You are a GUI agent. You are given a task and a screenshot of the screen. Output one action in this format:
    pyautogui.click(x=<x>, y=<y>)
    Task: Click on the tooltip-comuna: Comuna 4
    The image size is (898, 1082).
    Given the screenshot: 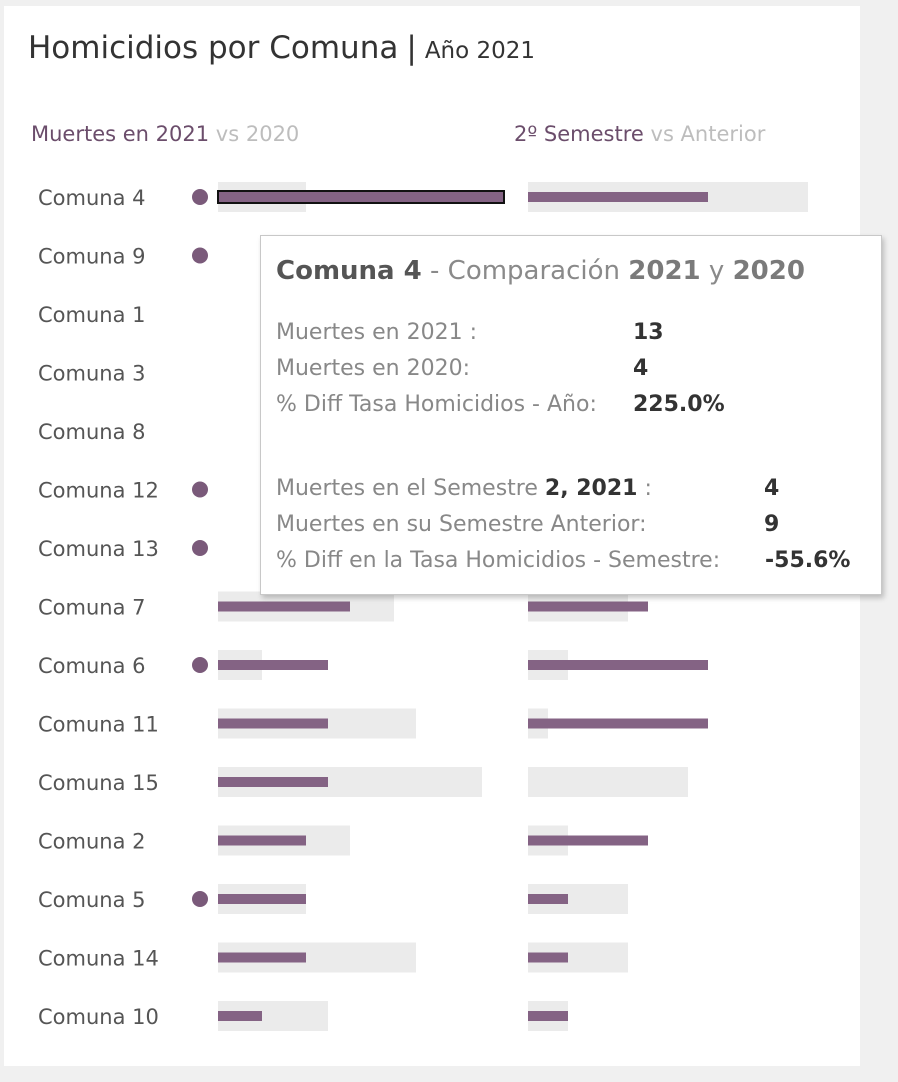 What is the action you would take?
    pyautogui.click(x=349, y=271)
    